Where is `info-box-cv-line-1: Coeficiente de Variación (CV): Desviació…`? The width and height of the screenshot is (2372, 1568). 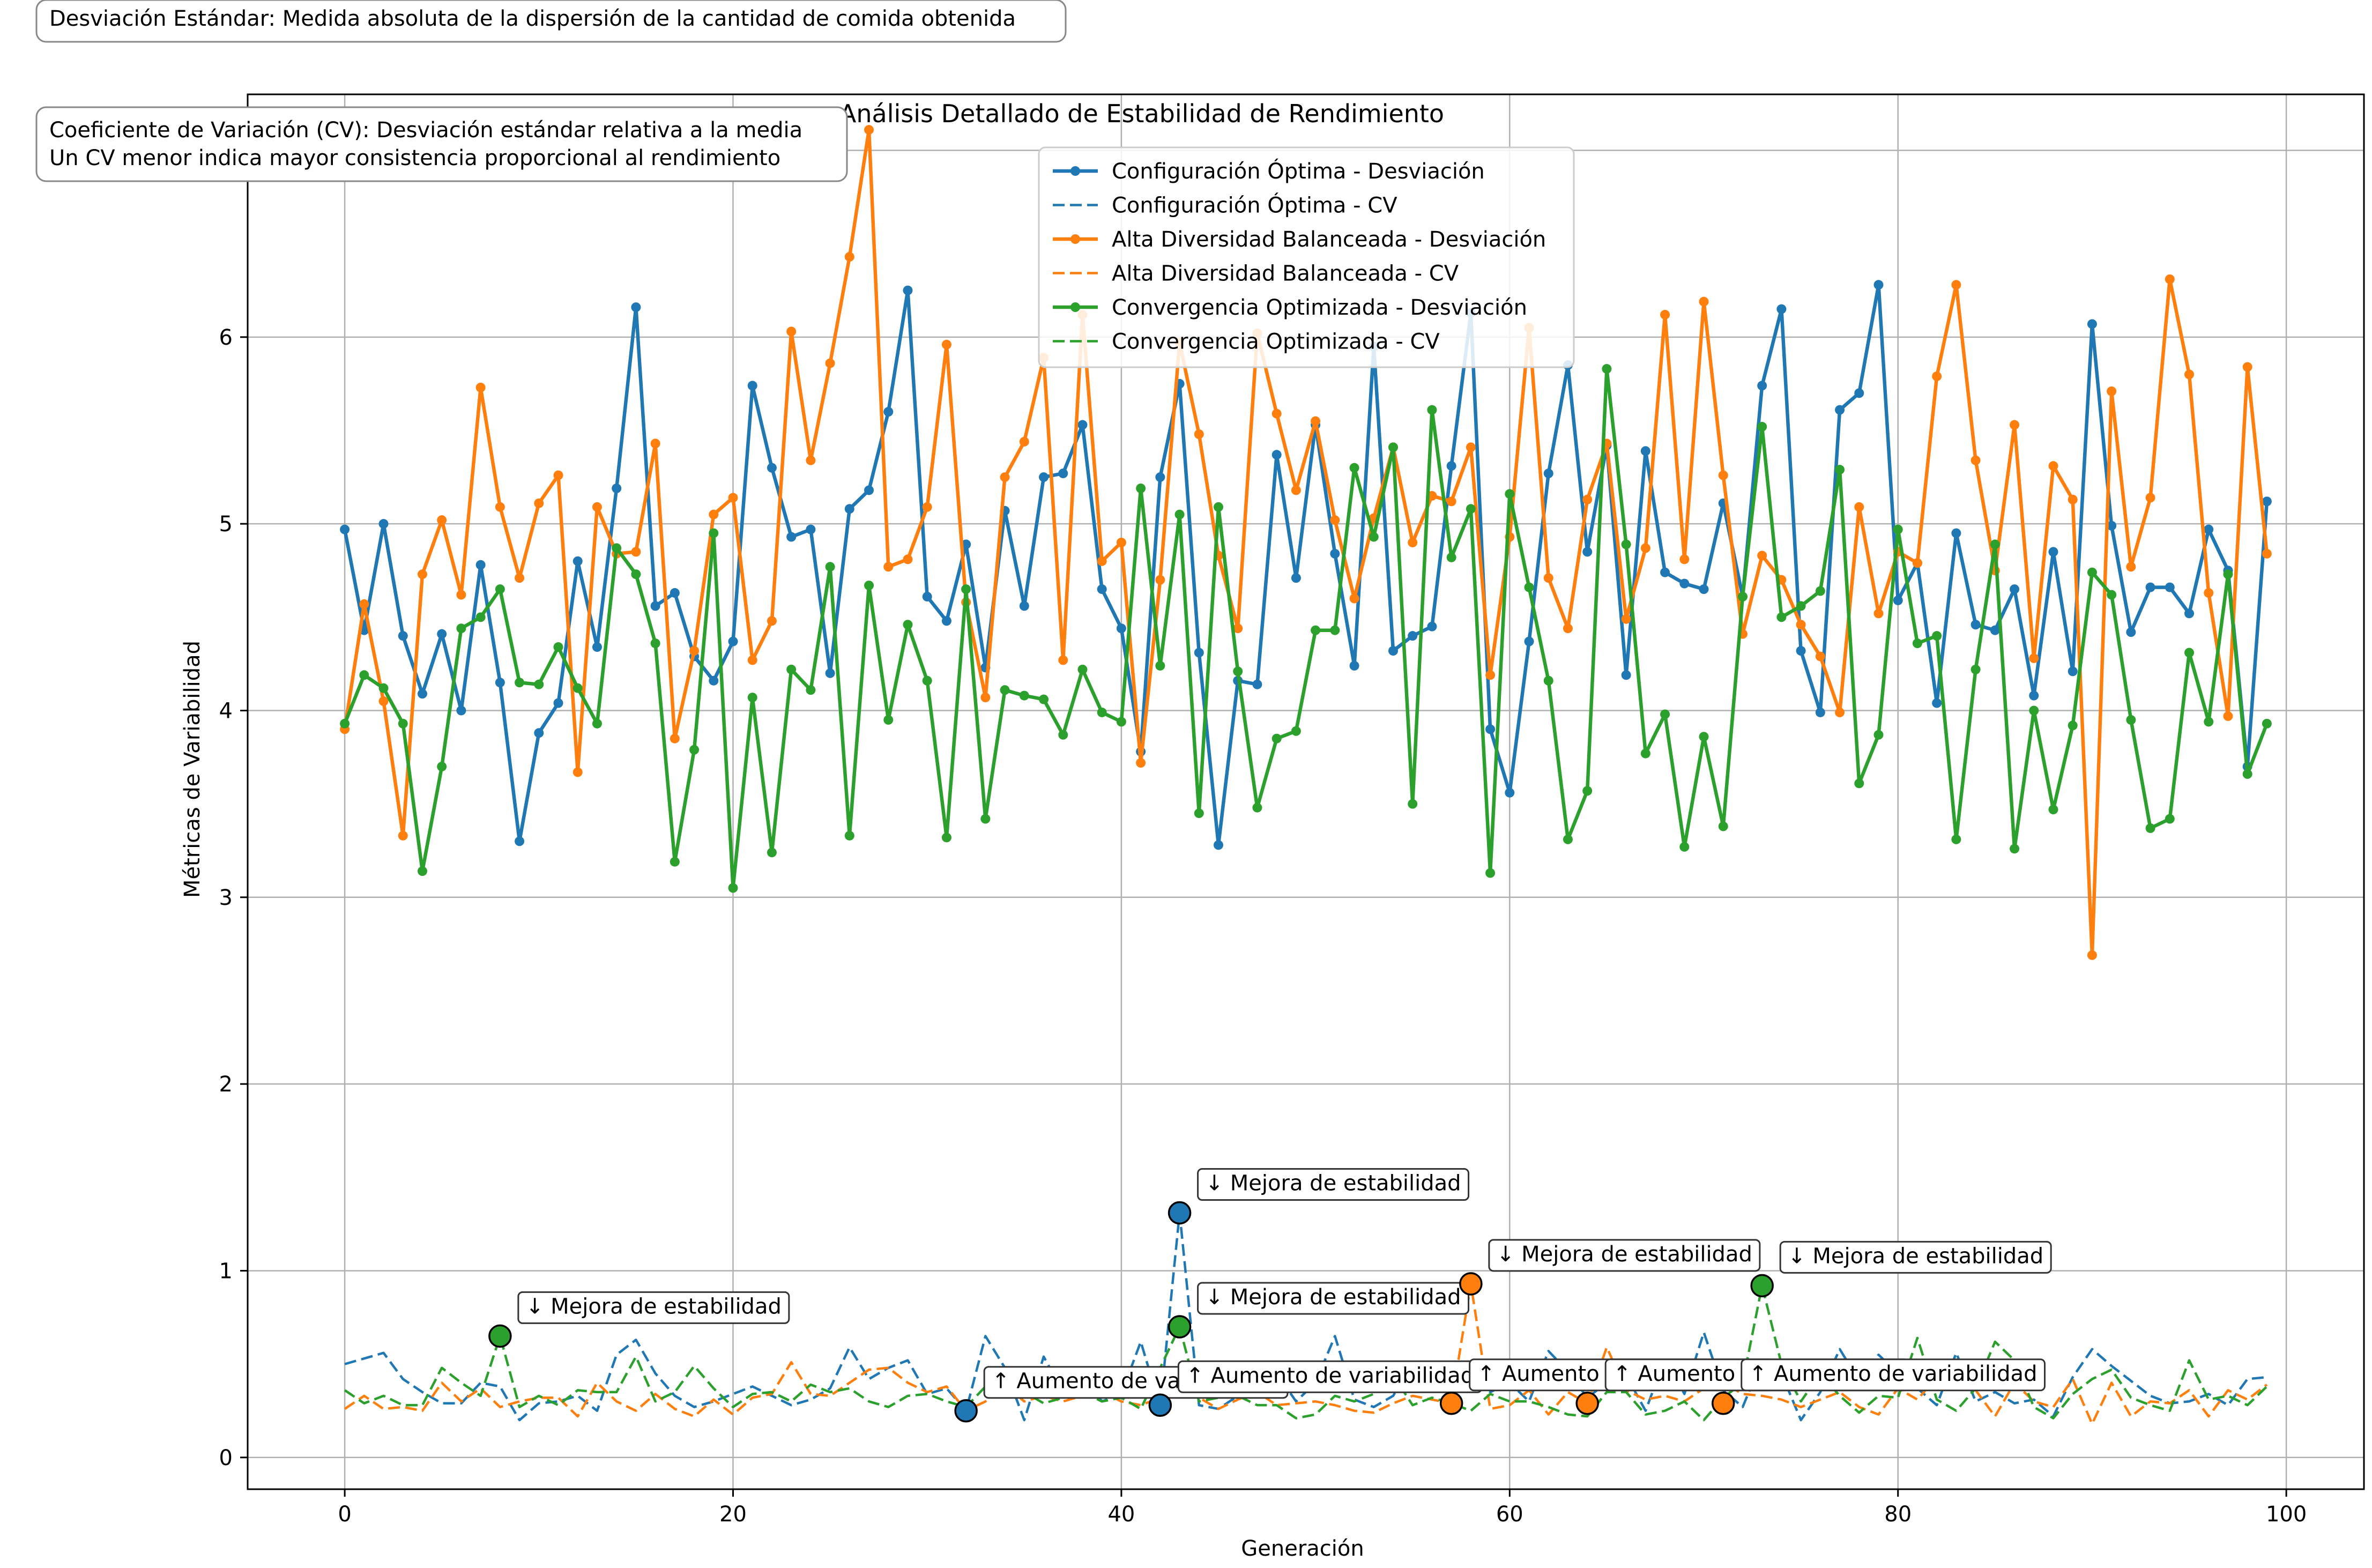 info-box-cv-line-1: Coeficiente de Variación (CV): Desviació… is located at coordinates (425, 130).